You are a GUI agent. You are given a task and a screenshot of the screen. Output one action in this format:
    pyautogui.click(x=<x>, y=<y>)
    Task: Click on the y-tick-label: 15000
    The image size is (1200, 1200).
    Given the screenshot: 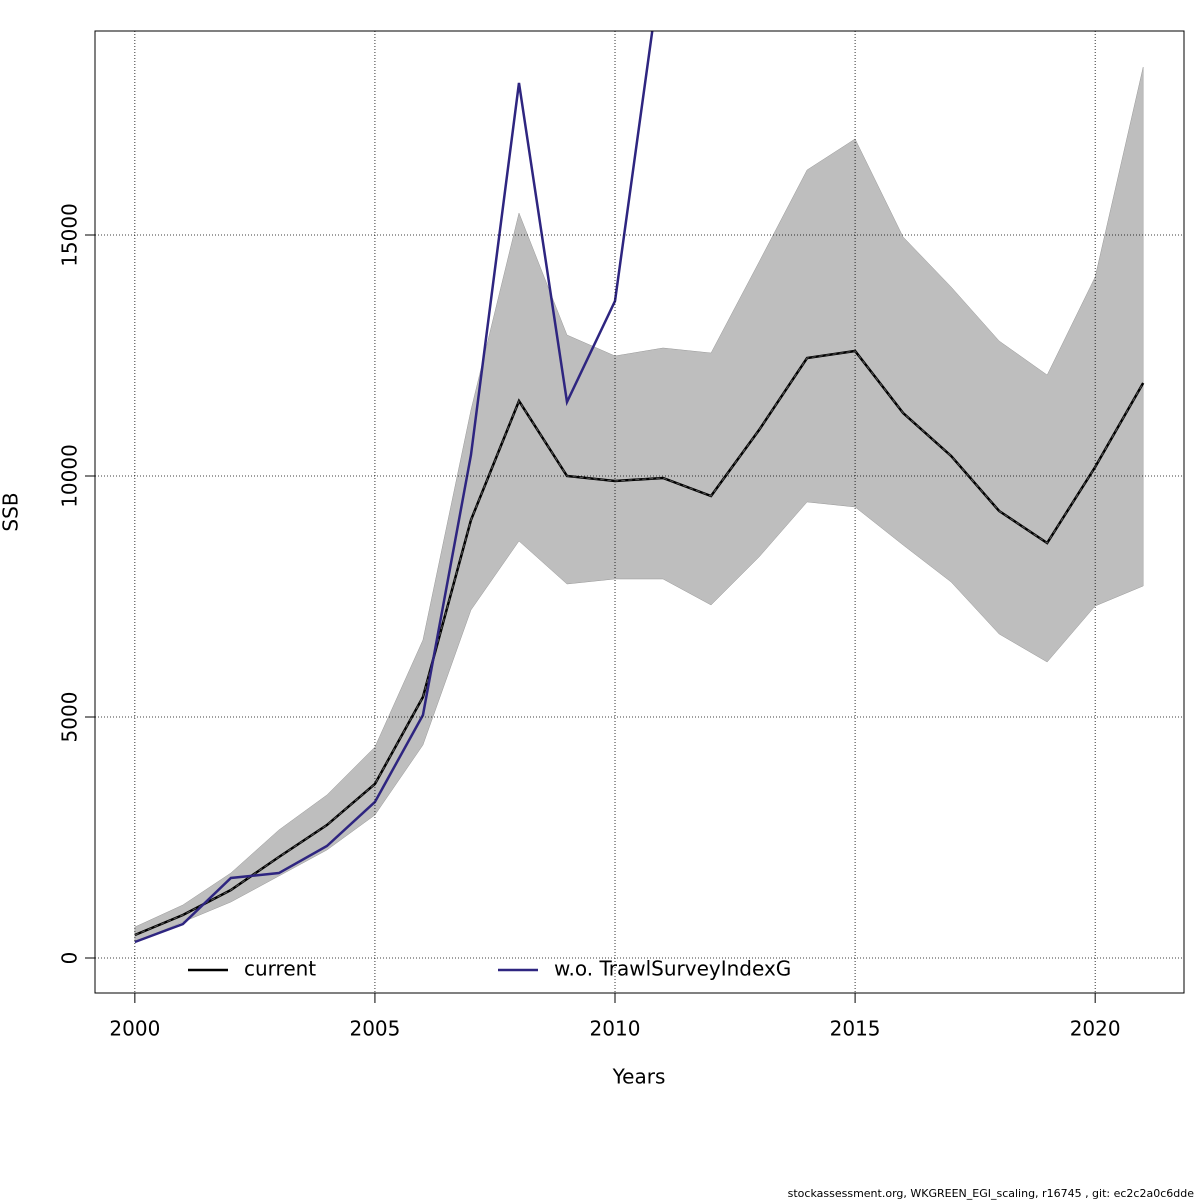 What is the action you would take?
    pyautogui.click(x=70, y=235)
    